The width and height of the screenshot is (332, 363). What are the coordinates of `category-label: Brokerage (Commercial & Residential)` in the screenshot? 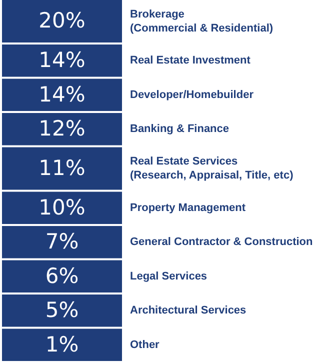 It's located at (202, 21).